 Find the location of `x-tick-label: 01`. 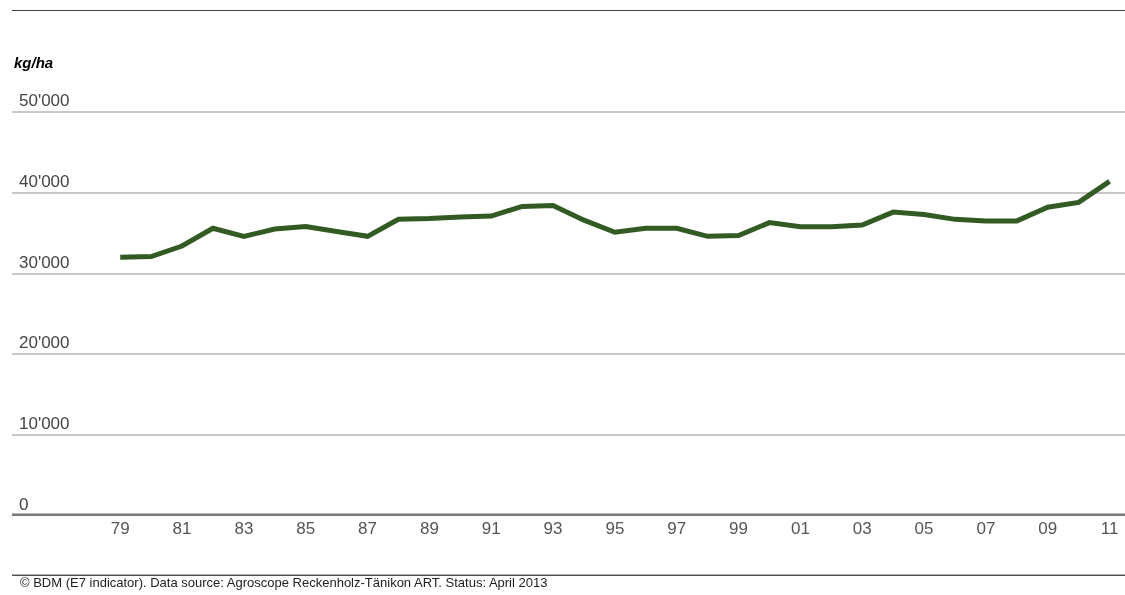

x-tick-label: 01 is located at coordinates (800, 528).